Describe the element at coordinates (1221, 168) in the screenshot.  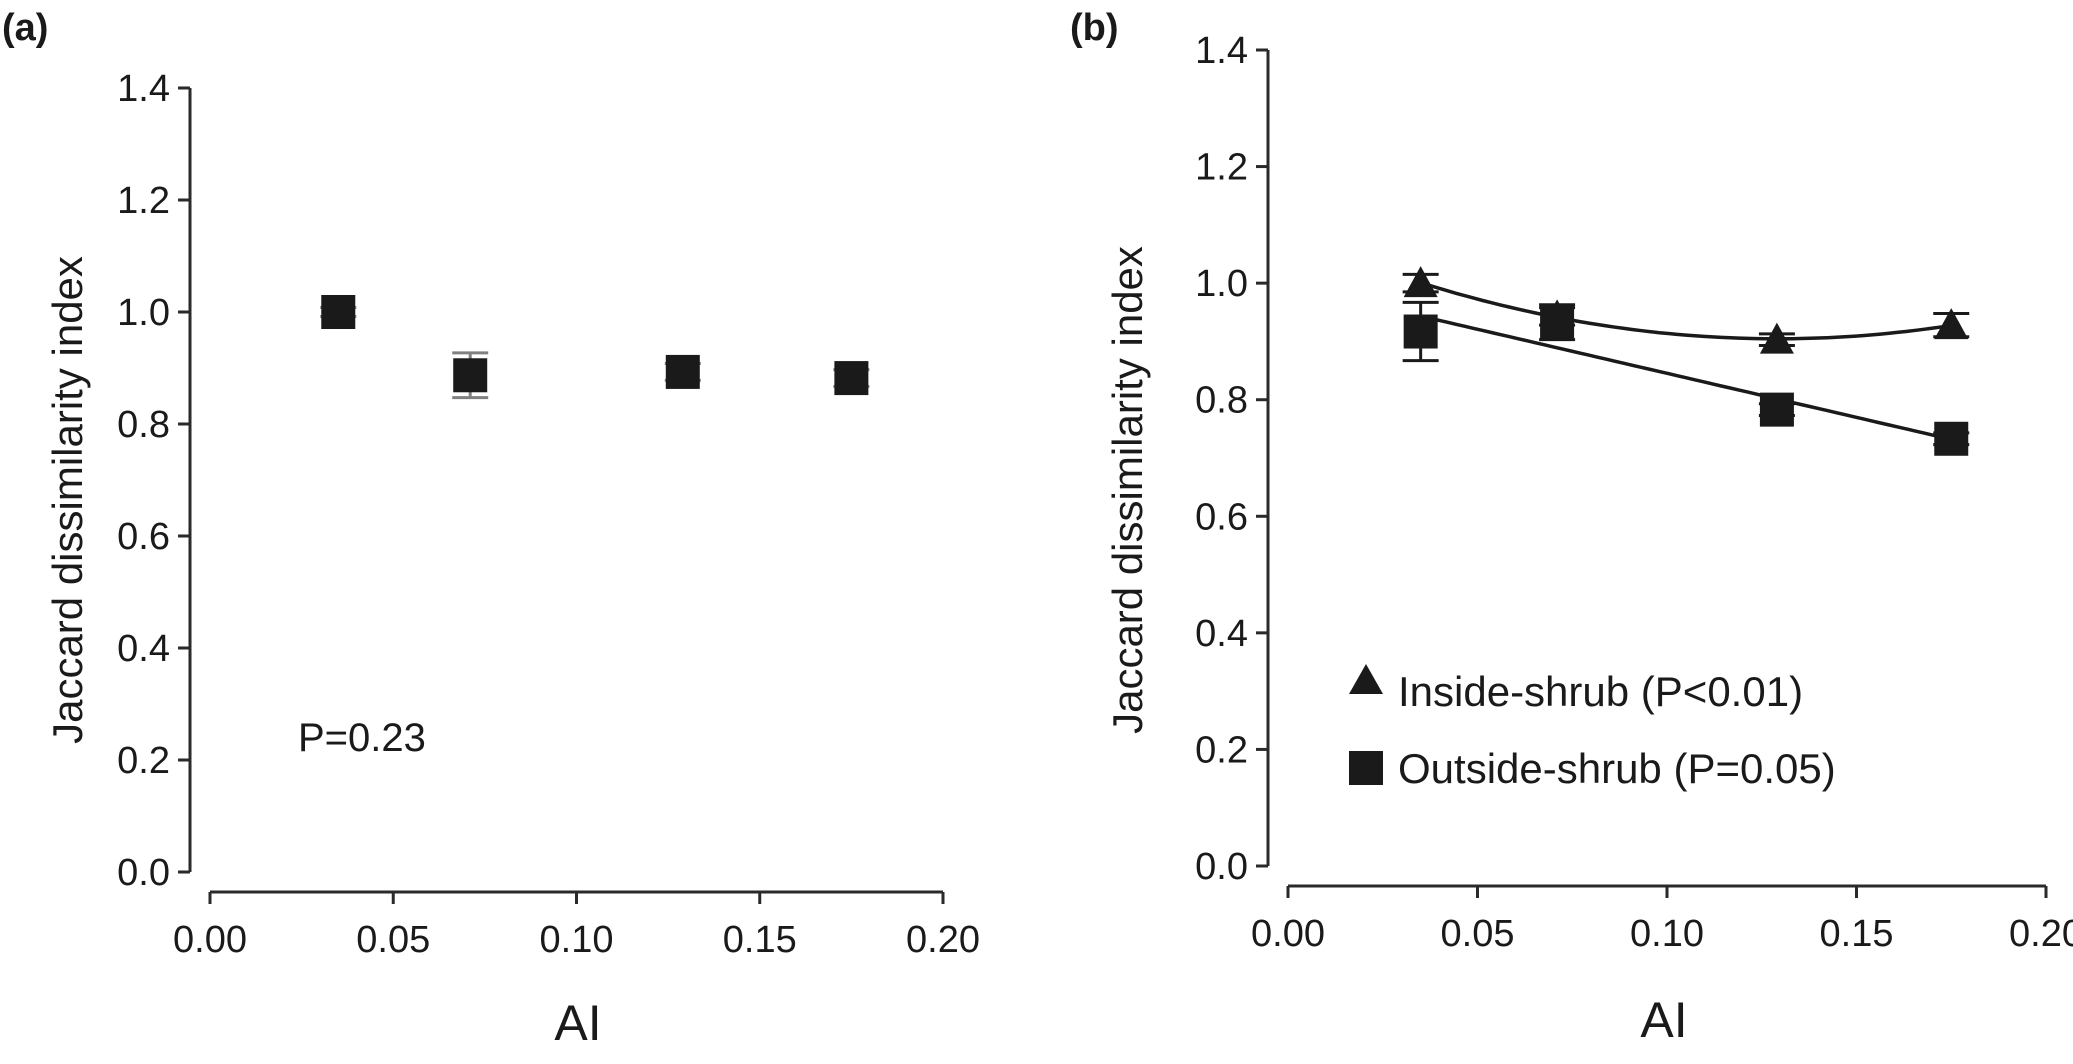
I see `panel-b-y-tick-label: 1.2` at that location.